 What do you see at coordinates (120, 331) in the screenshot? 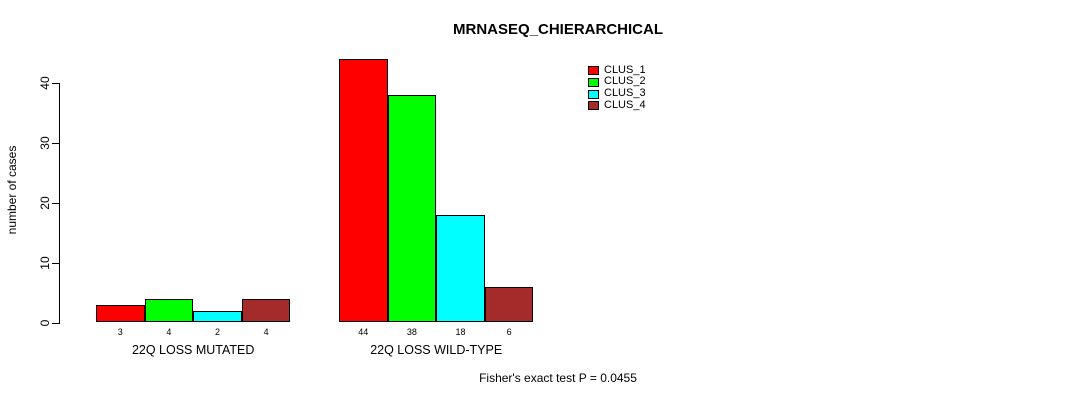
I see `bar-value-label: 3` at bounding box center [120, 331].